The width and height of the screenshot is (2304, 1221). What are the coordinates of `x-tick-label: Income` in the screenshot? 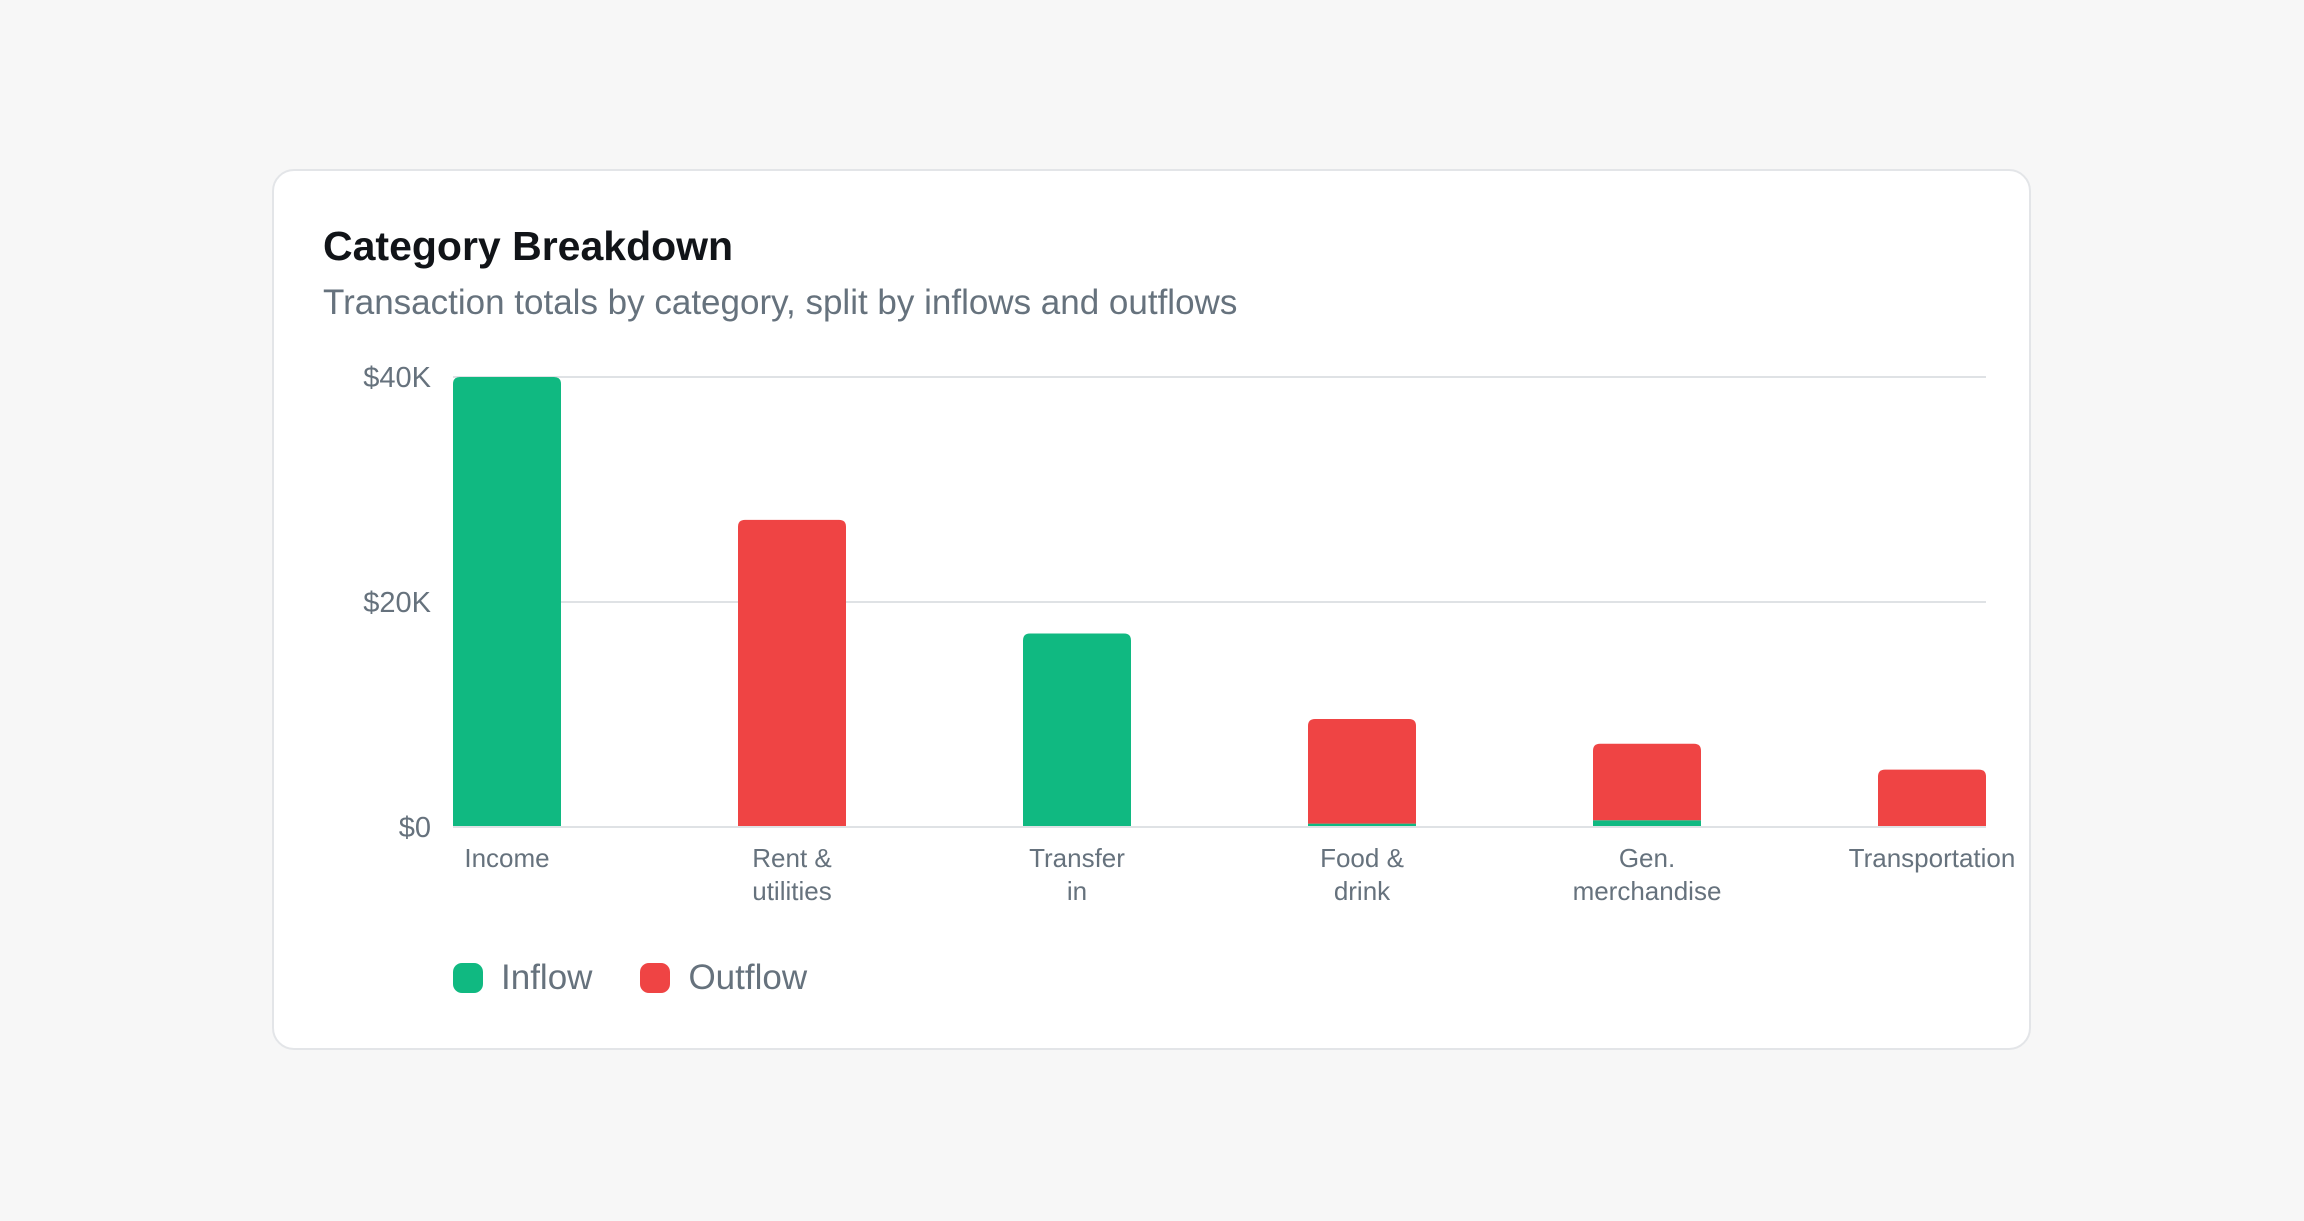 It's located at (506, 858).